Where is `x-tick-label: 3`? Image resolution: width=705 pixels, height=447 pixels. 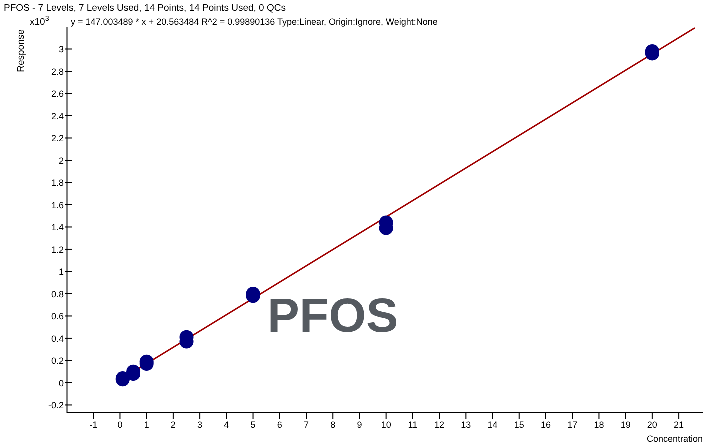
x-tick-label: 3 is located at coordinates (200, 425).